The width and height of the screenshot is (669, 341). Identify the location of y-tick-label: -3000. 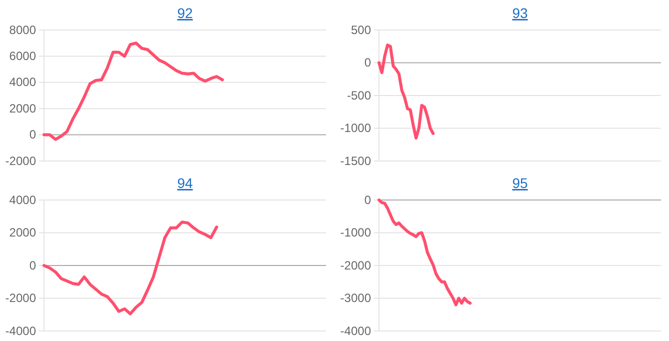
(356, 298).